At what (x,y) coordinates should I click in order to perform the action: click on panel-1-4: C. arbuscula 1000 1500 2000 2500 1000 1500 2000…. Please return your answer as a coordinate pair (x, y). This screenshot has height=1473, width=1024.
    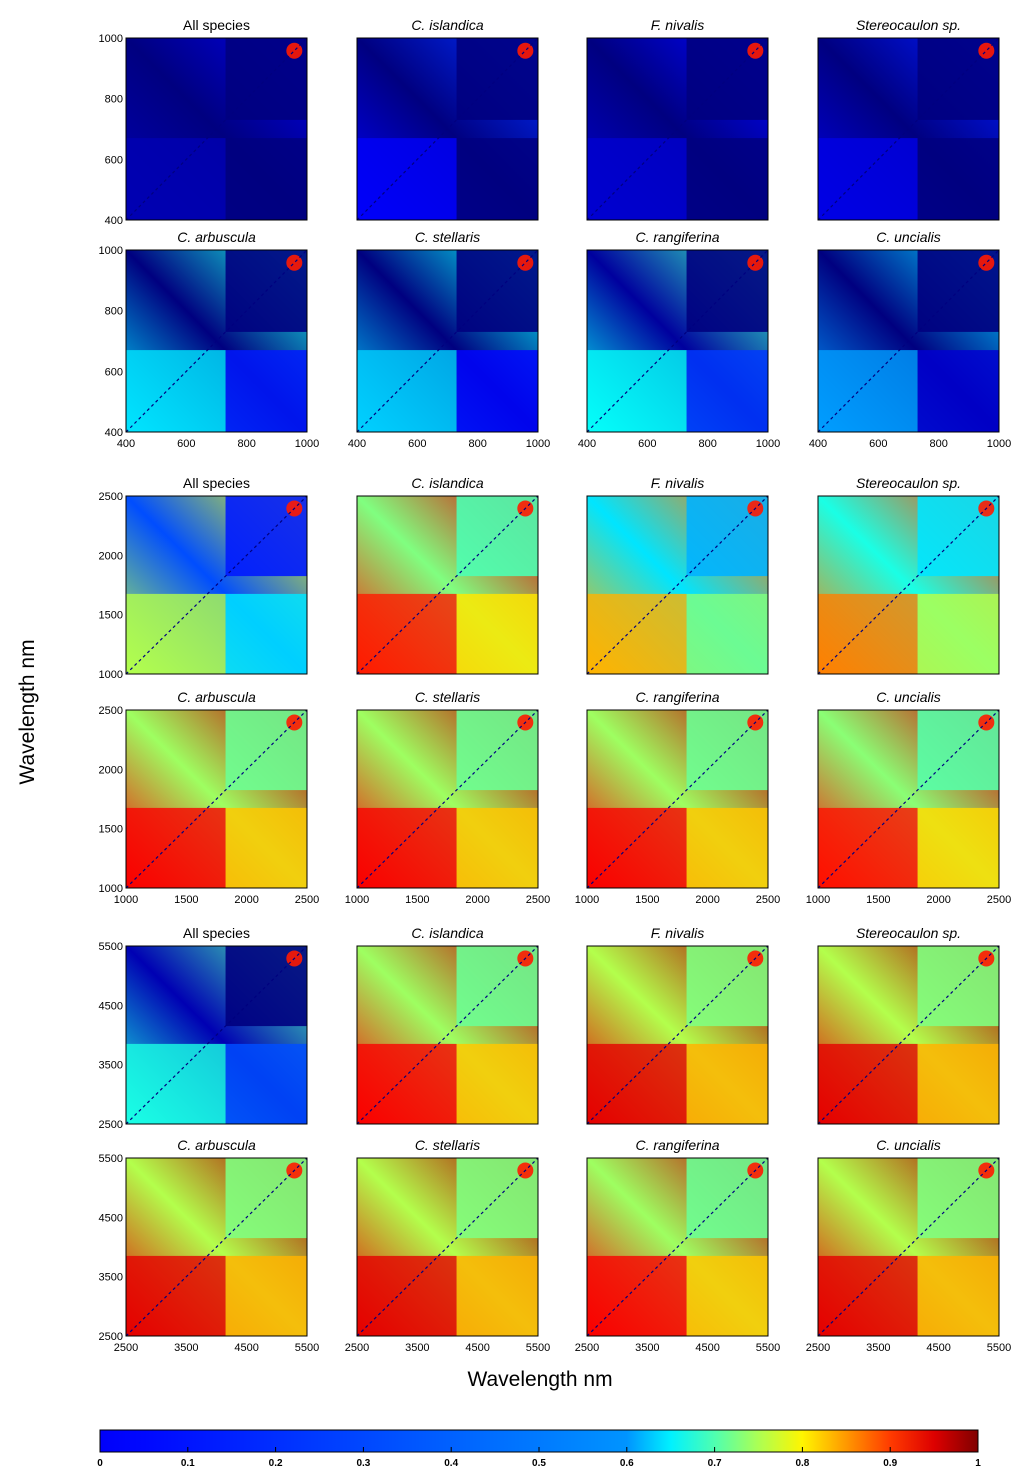
    Looking at the image, I should click on (209, 797).